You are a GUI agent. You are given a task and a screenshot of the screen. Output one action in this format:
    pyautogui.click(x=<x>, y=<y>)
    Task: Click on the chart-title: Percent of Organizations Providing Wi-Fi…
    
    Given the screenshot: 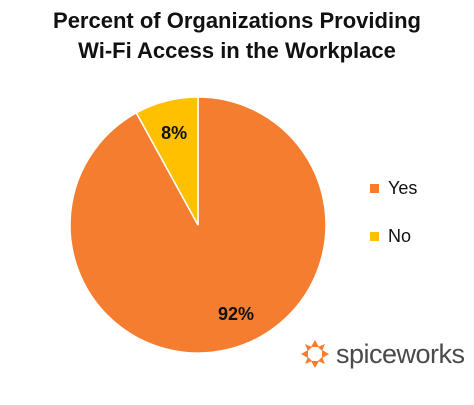 What is the action you would take?
    pyautogui.click(x=237, y=36)
    